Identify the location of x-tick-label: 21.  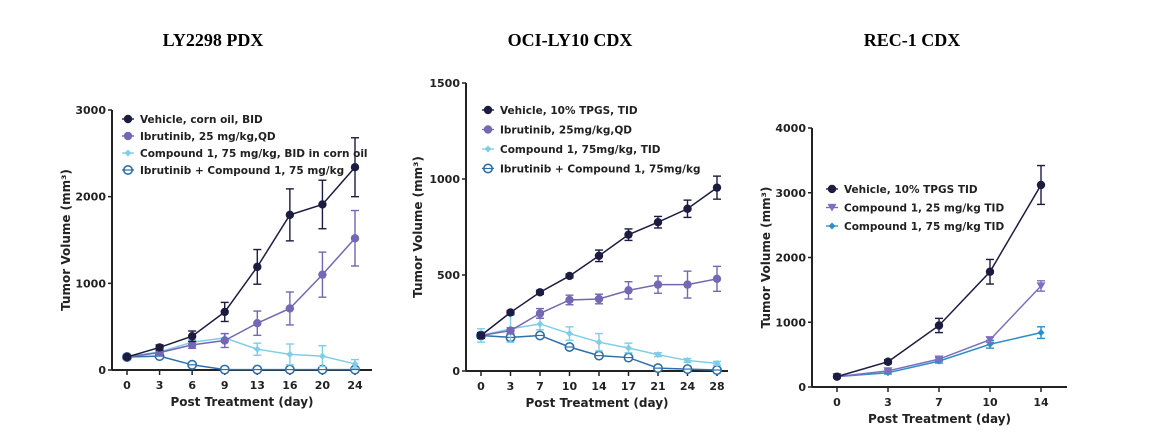
(657, 386).